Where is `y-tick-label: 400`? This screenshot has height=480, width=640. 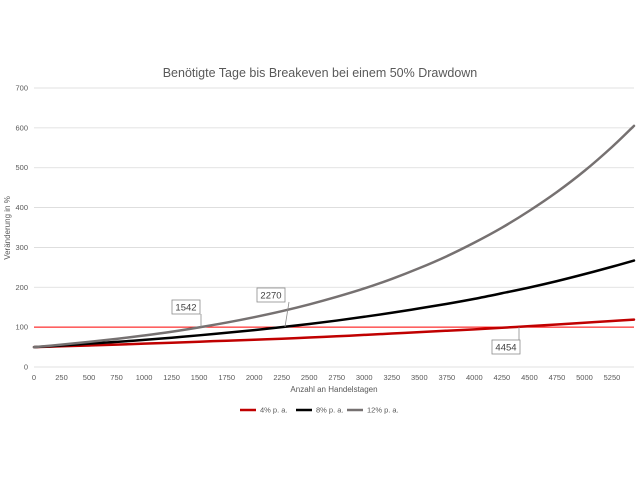 y-tick-label: 400 is located at coordinates (21, 207).